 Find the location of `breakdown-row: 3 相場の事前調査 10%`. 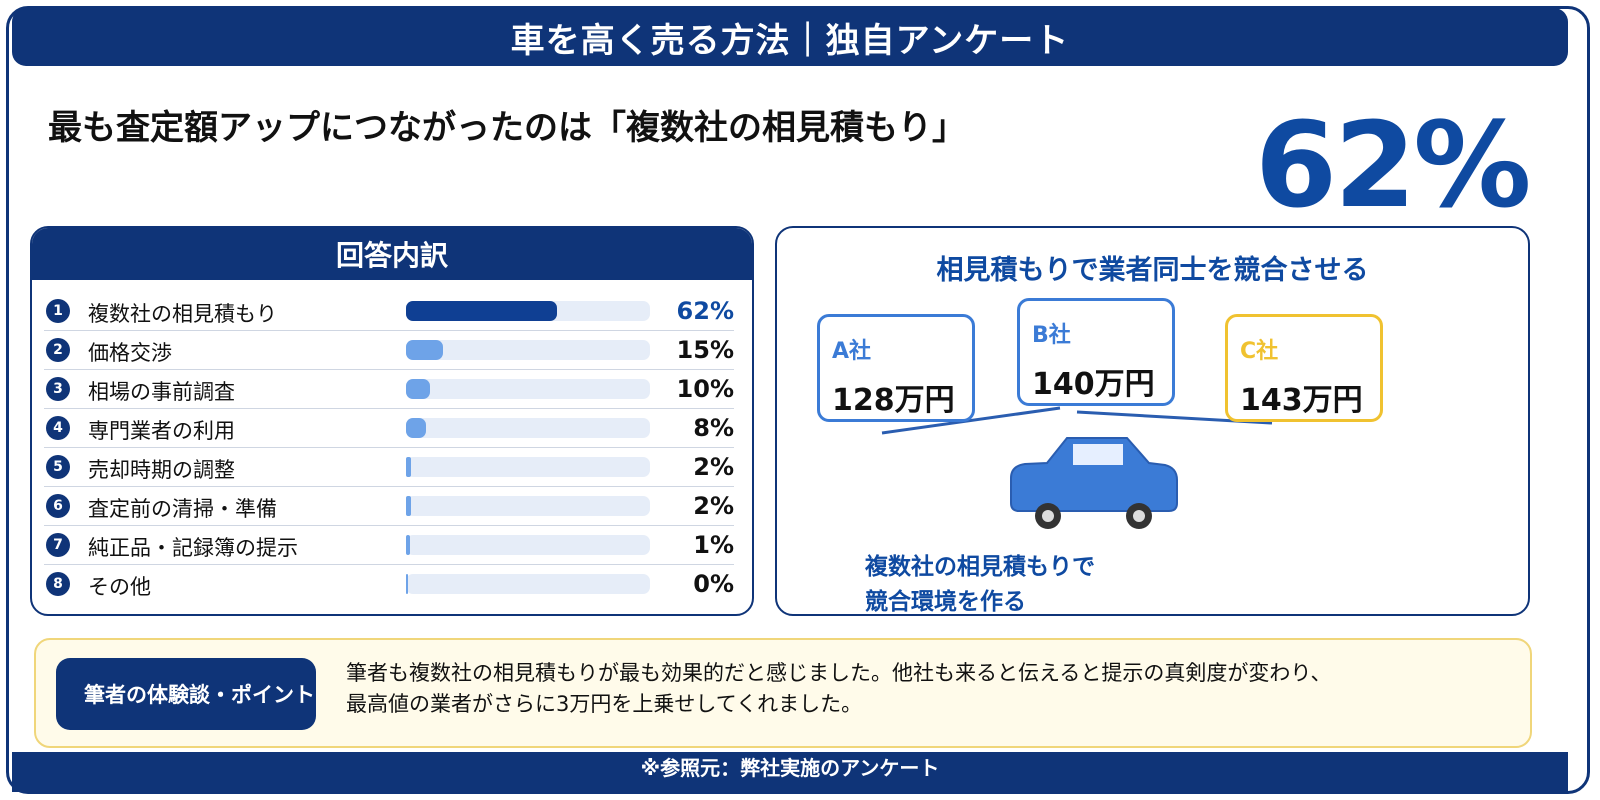

breakdown-row: 3 相場の事前調査 10% is located at coordinates (389, 389).